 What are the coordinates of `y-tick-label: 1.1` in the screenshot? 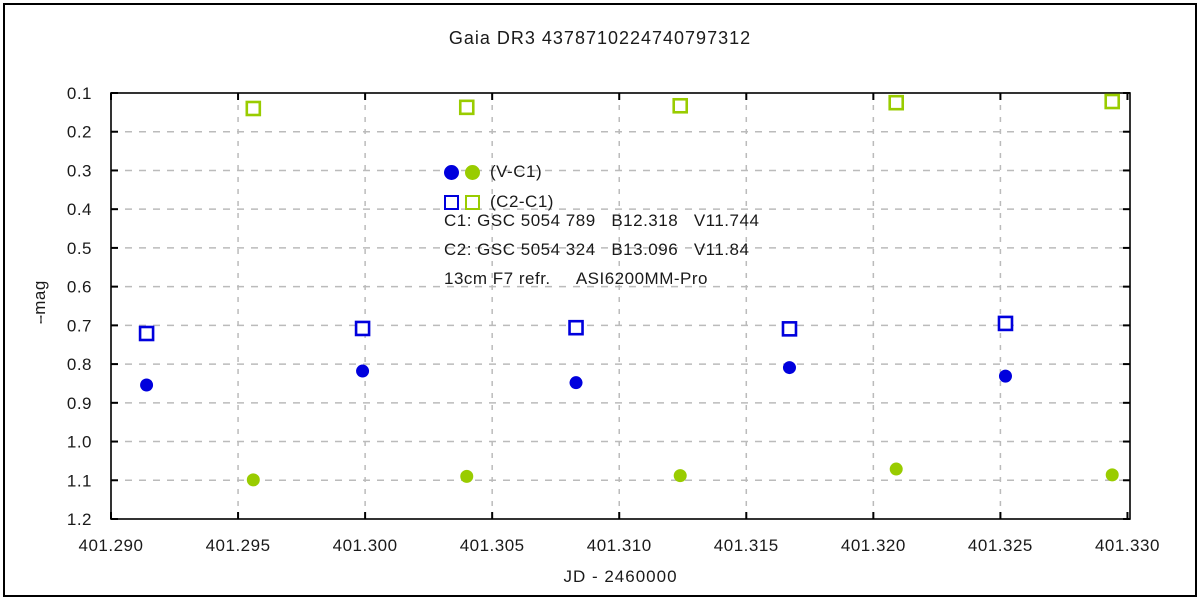 It's located at (79, 480).